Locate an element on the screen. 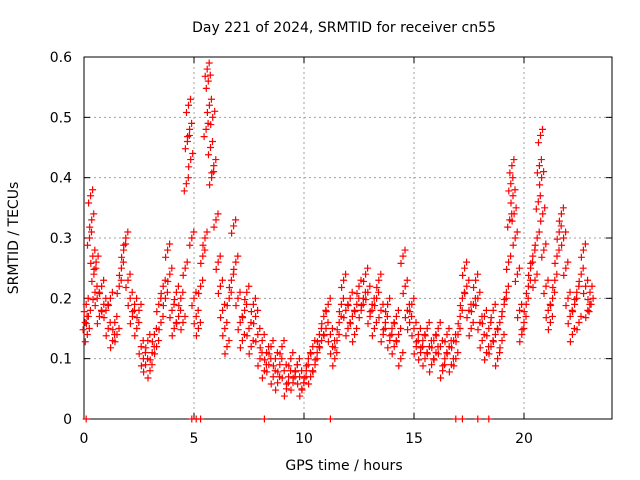  x-tick-label: 10 is located at coordinates (304, 439).